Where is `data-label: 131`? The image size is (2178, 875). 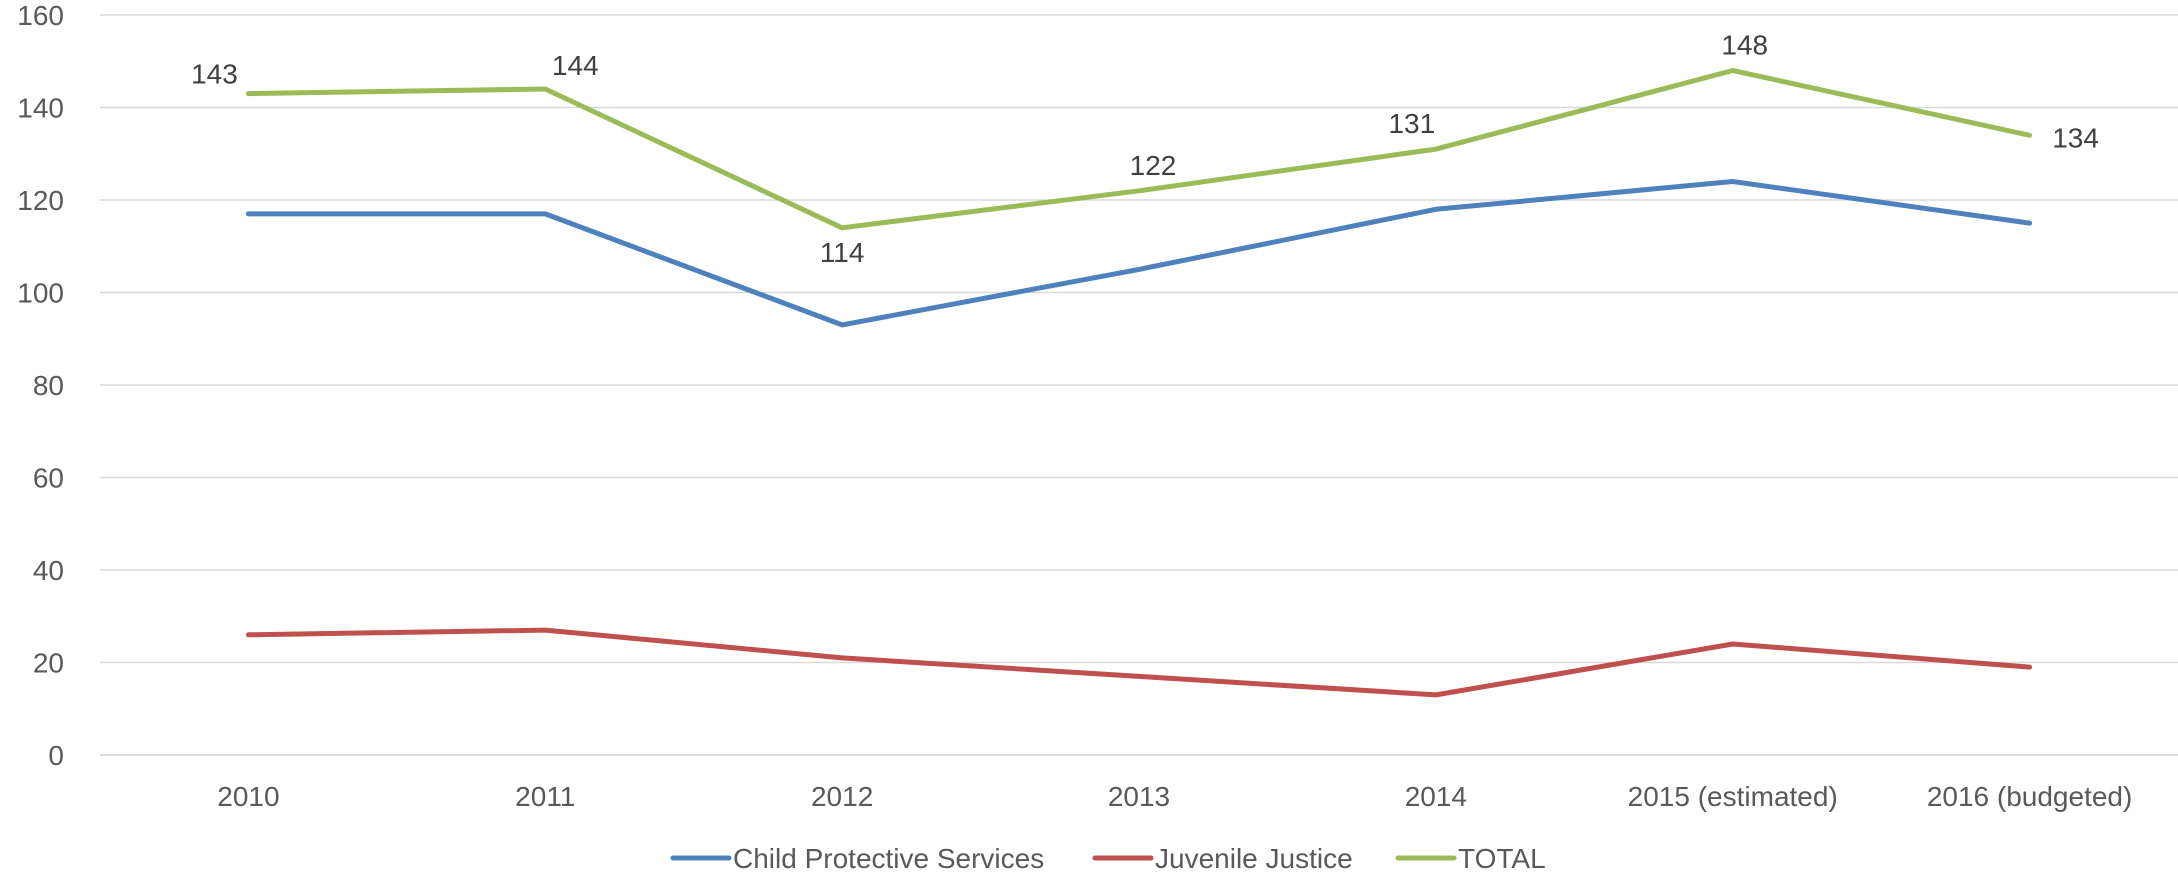
data-label: 131 is located at coordinates (1411, 123).